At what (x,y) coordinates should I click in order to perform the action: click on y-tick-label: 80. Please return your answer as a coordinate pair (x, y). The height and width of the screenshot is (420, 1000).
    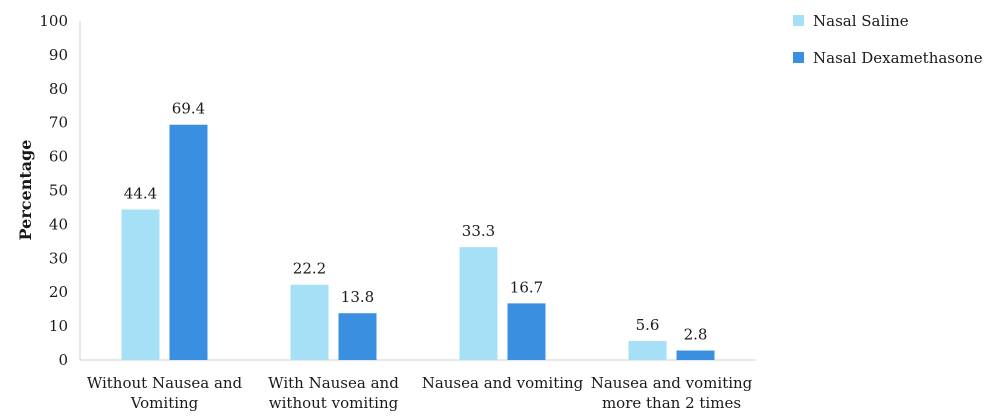
    Looking at the image, I should click on (58, 89).